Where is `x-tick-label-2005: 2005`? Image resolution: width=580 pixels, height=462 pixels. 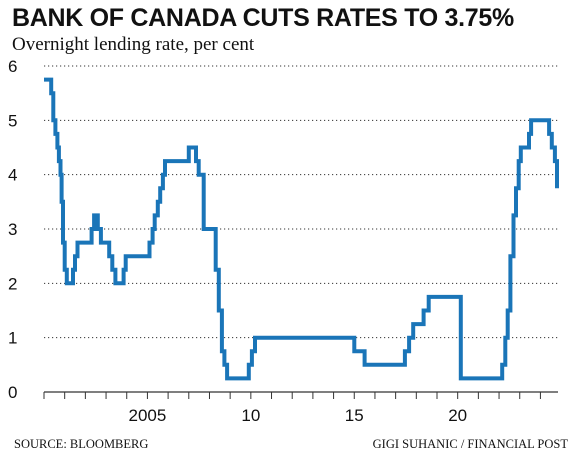 x-tick-label-2005: 2005 is located at coordinates (148, 415).